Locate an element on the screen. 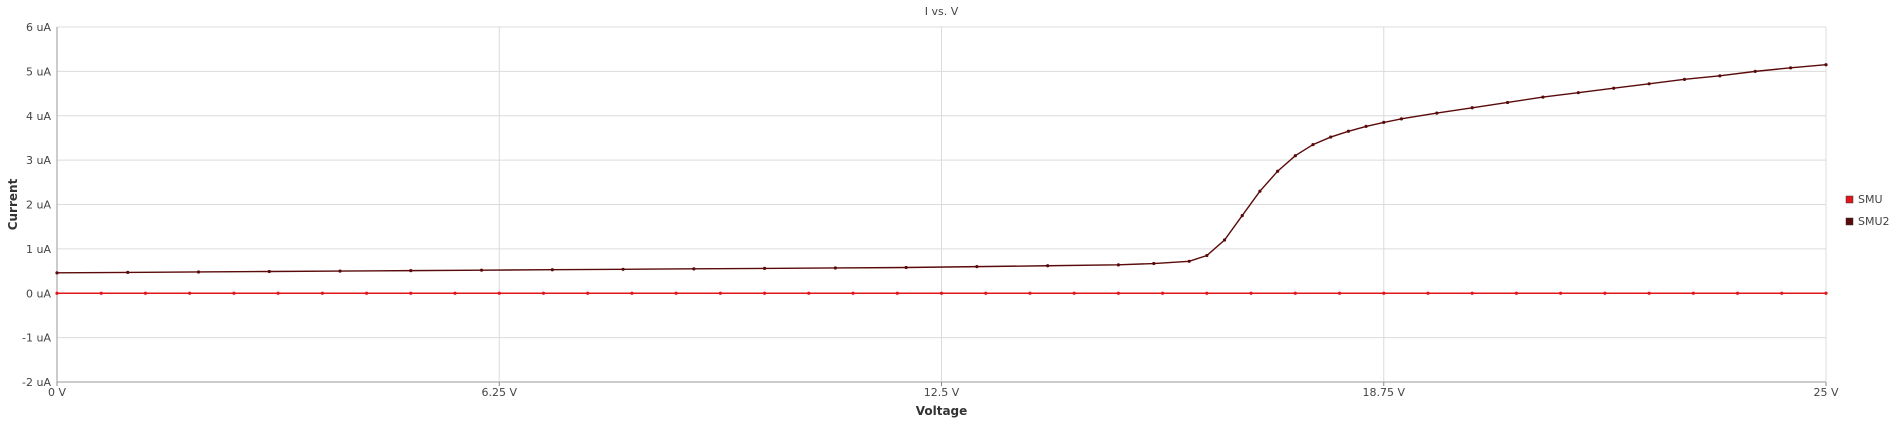 This screenshot has width=1902, height=424. y-tick-label: 5 uA is located at coordinates (38, 71).